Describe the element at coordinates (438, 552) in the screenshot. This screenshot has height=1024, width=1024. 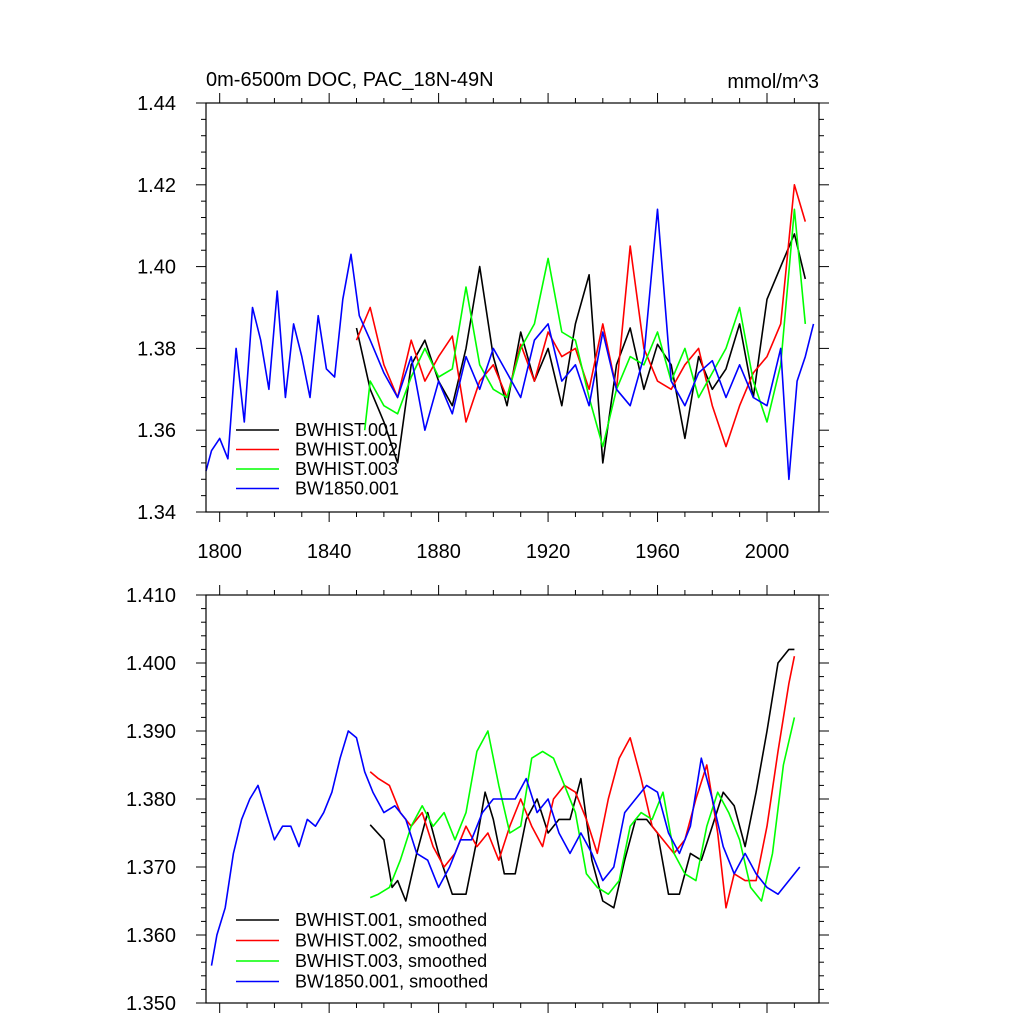
I see `x-tick-label: 1880` at that location.